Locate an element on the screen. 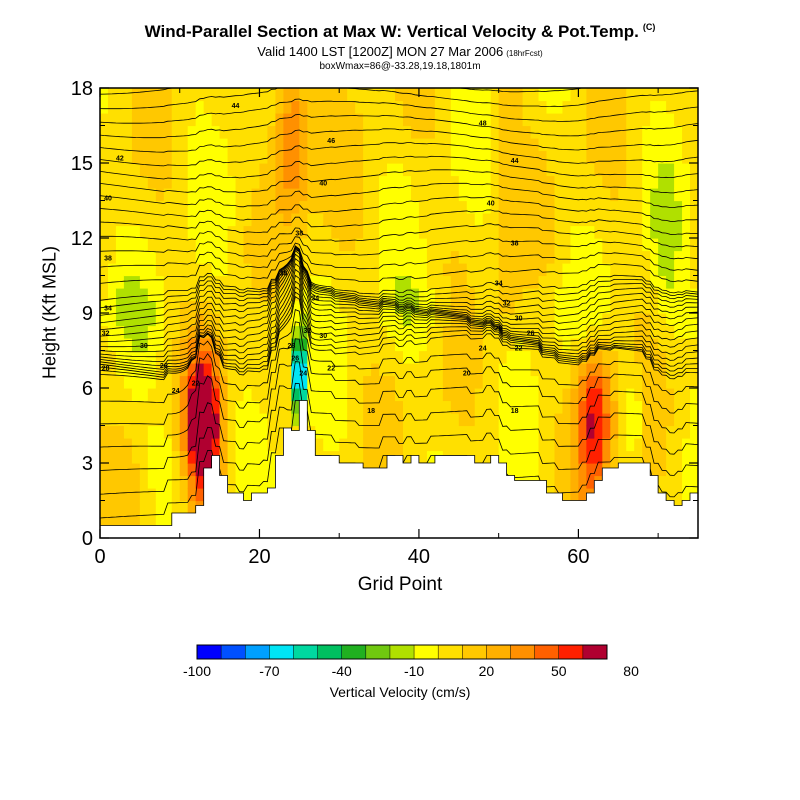  colorbar-swatch is located at coordinates (547, 652).